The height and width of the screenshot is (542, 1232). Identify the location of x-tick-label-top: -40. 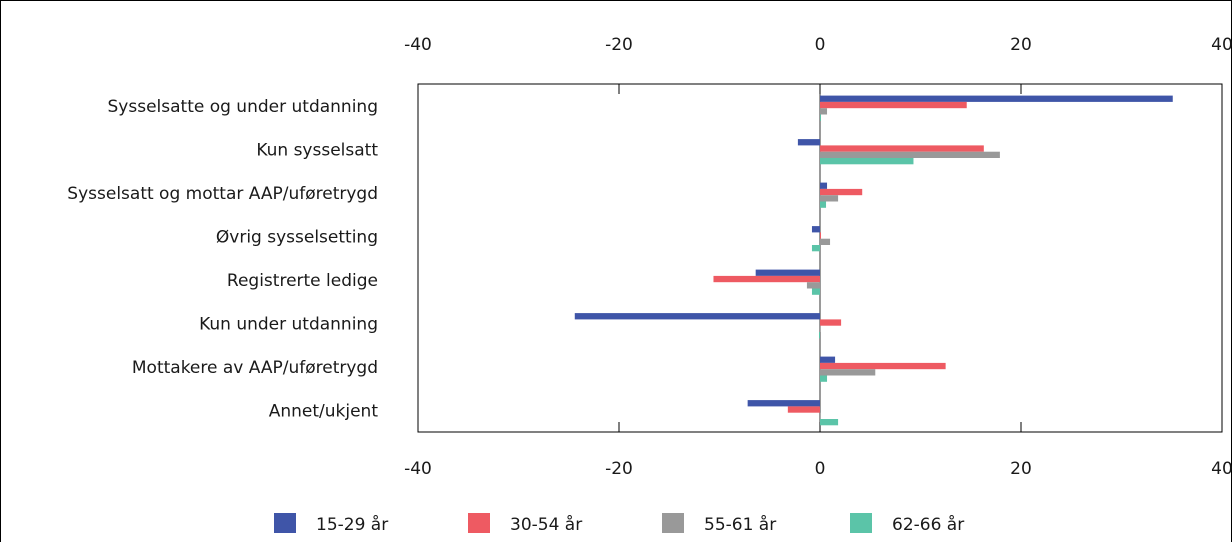
(418, 45).